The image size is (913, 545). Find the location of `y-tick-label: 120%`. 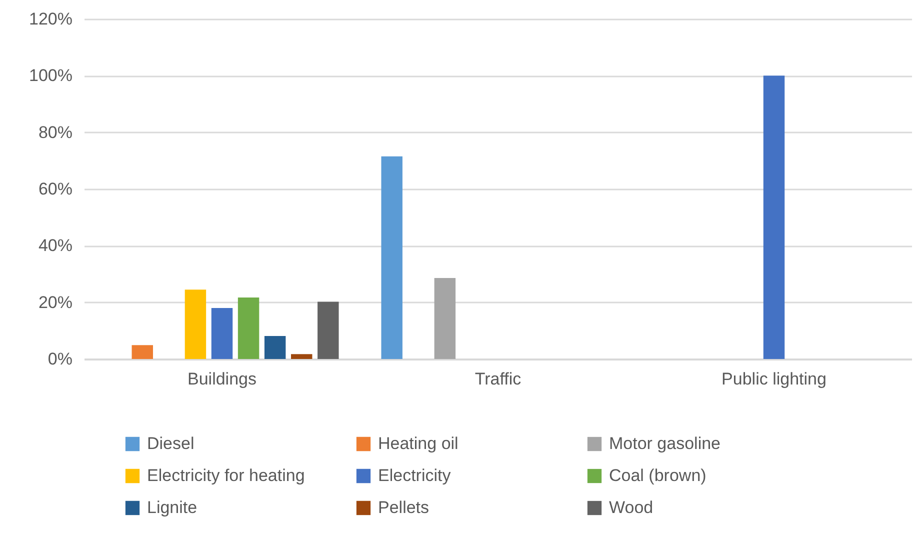

y-tick-label: 120% is located at coordinates (50, 19).